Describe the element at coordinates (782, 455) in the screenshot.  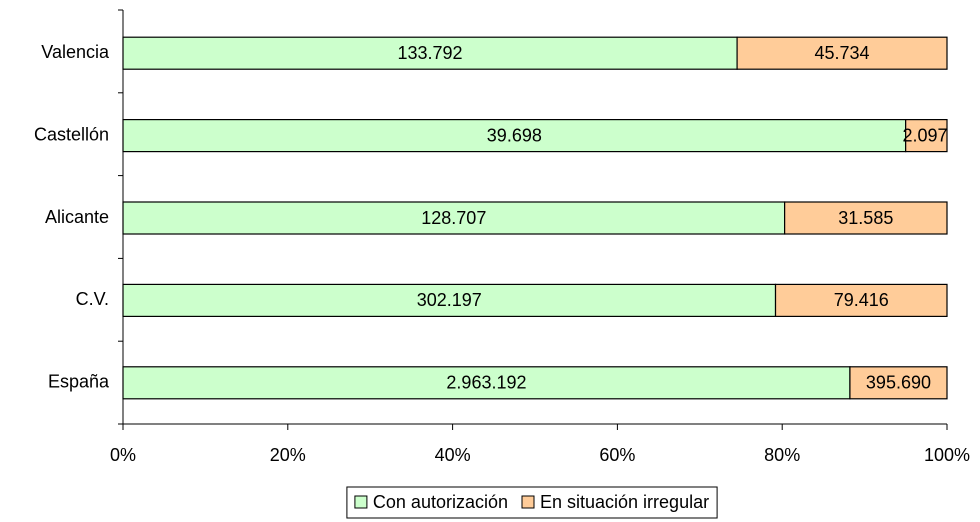
I see `x-tick-label: 80%` at that location.